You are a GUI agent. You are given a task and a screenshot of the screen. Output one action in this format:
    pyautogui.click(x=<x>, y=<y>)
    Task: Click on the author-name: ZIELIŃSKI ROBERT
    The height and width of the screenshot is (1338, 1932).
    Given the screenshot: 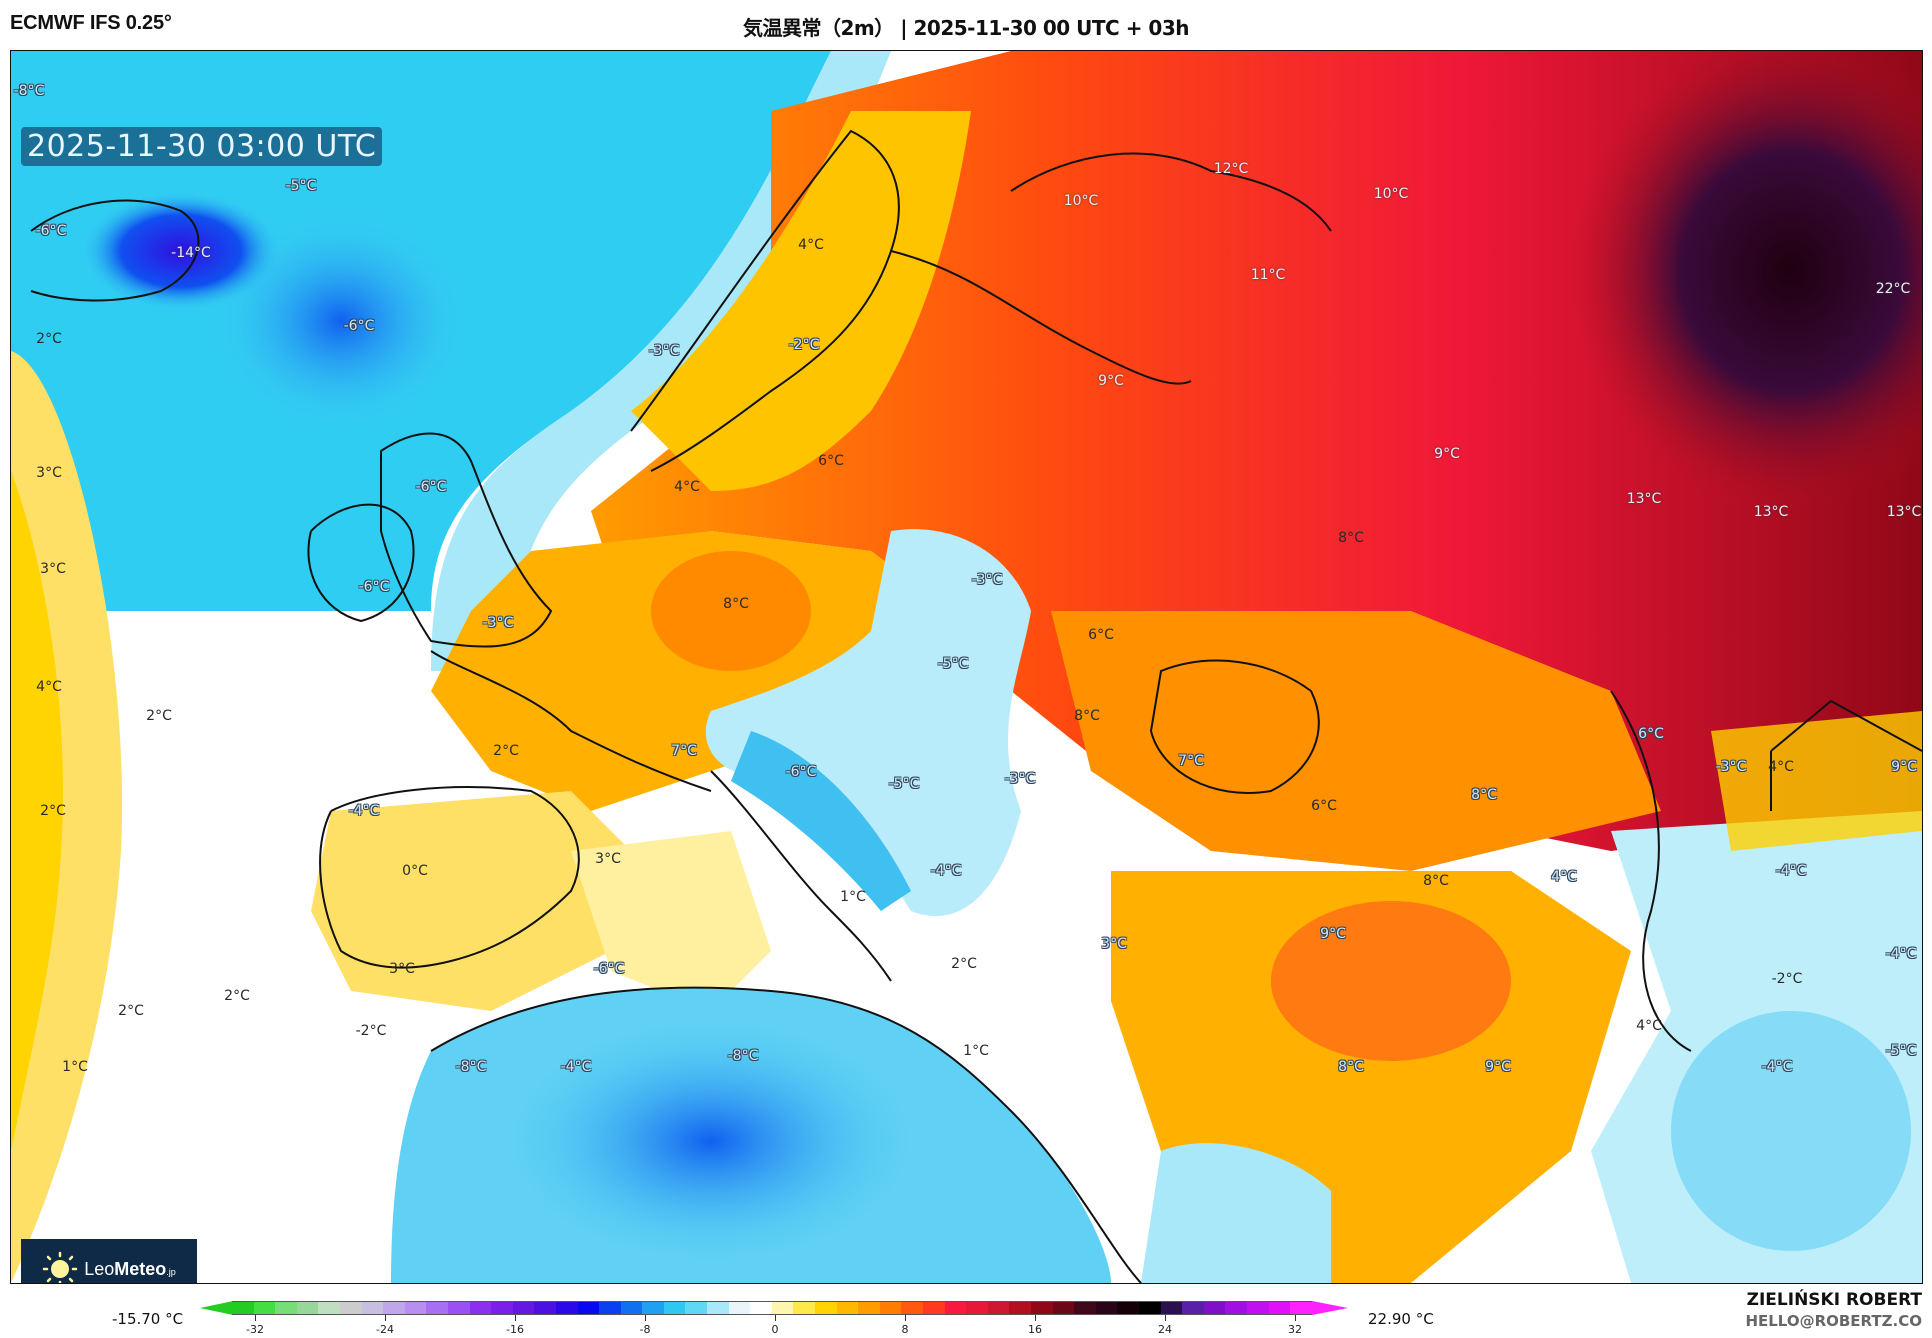 What is the action you would take?
    pyautogui.click(x=1834, y=1300)
    